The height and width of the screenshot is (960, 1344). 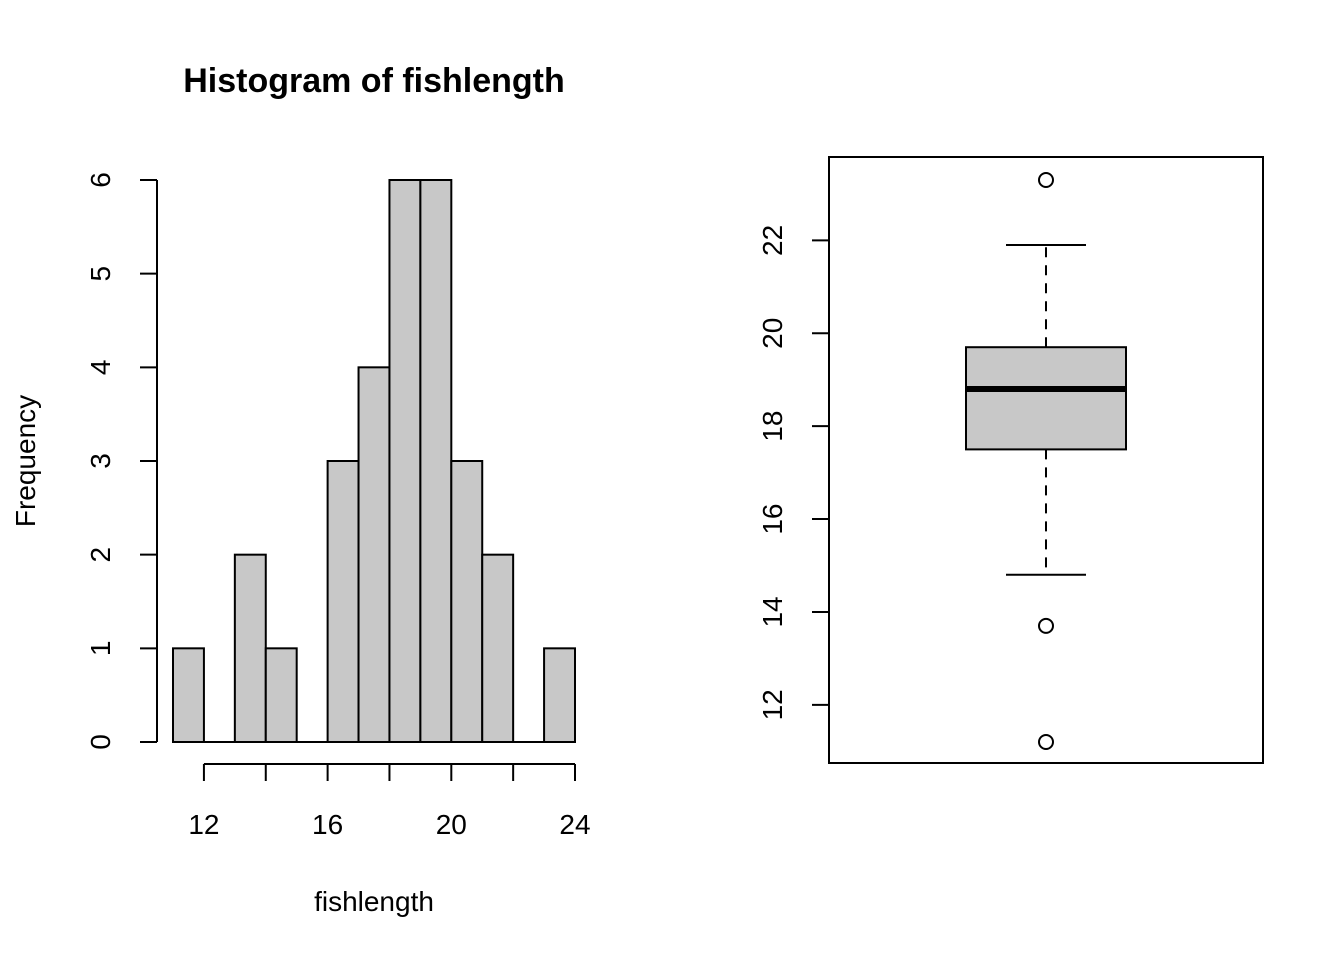 What do you see at coordinates (327, 824) in the screenshot?
I see `histogram-x-tick-label: 16` at bounding box center [327, 824].